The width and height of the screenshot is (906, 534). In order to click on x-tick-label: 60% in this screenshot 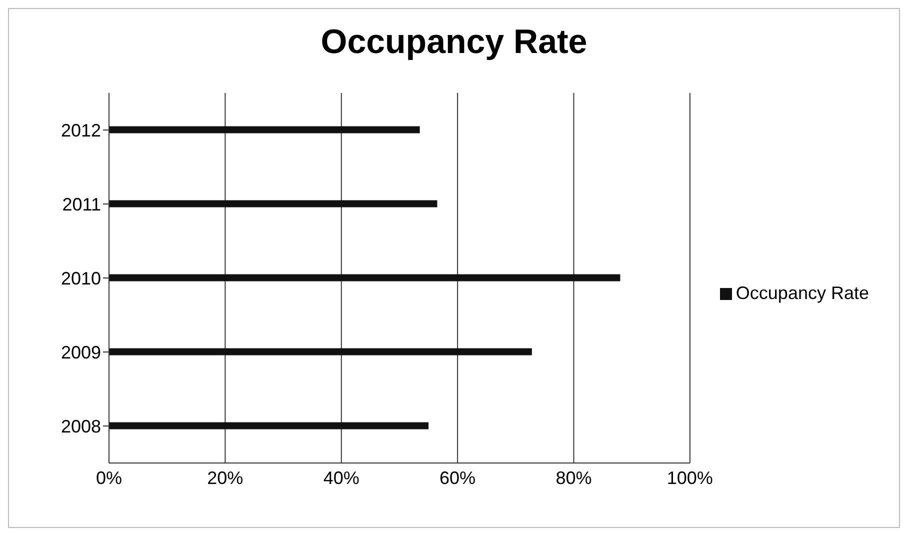, I will do `click(458, 478)`.